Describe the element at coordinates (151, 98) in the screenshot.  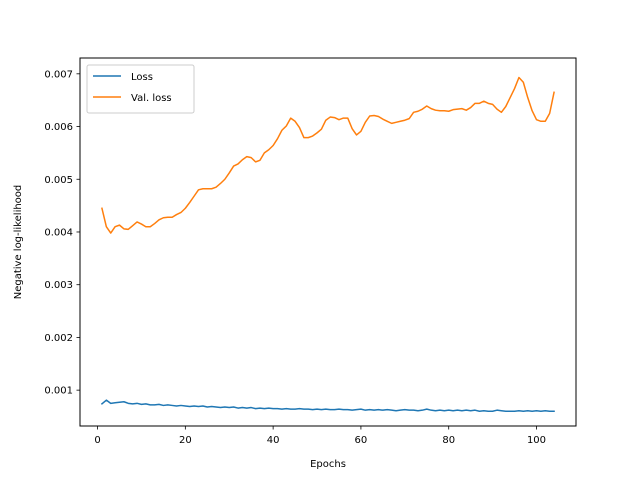
I see `legend-label-val-loss: Val. loss` at that location.